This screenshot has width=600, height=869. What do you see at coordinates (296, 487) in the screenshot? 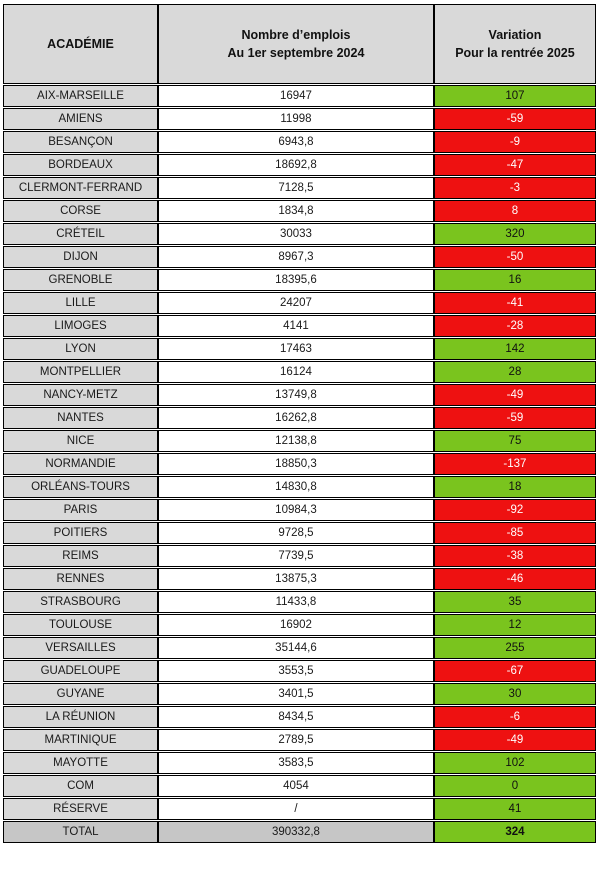
I see `emplois-cell: 14830,8` at bounding box center [296, 487].